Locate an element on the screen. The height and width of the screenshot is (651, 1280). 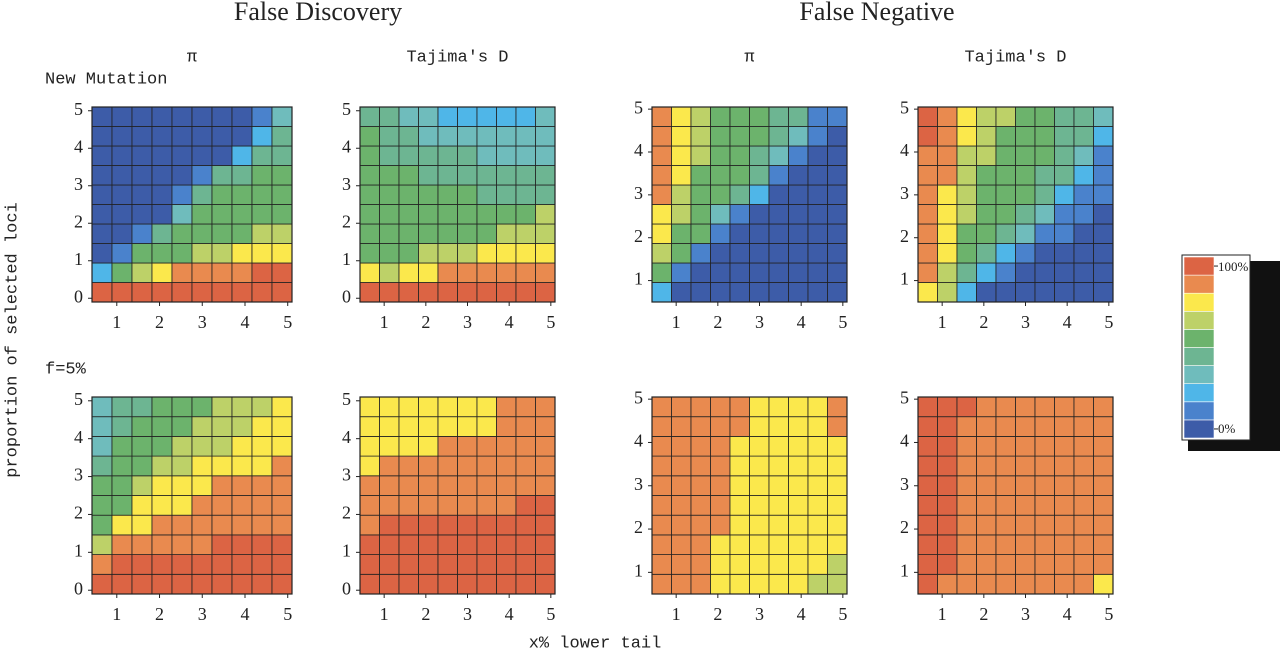
y-tick-label: 1 is located at coordinates (638, 570).